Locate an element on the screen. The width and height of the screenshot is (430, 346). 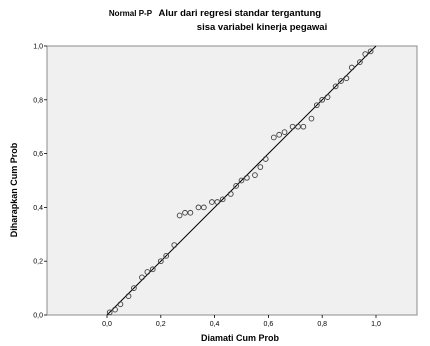
chart-title-prefix: Normal P-P is located at coordinates (131, 13).